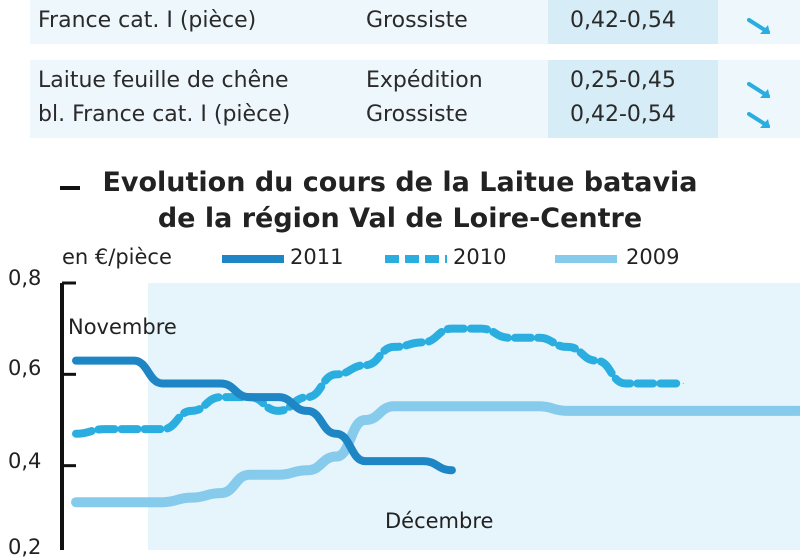 Image resolution: width=800 pixels, height=559 pixels. What do you see at coordinates (25, 547) in the screenshot?
I see `y-tick-label: 0,2` at bounding box center [25, 547].